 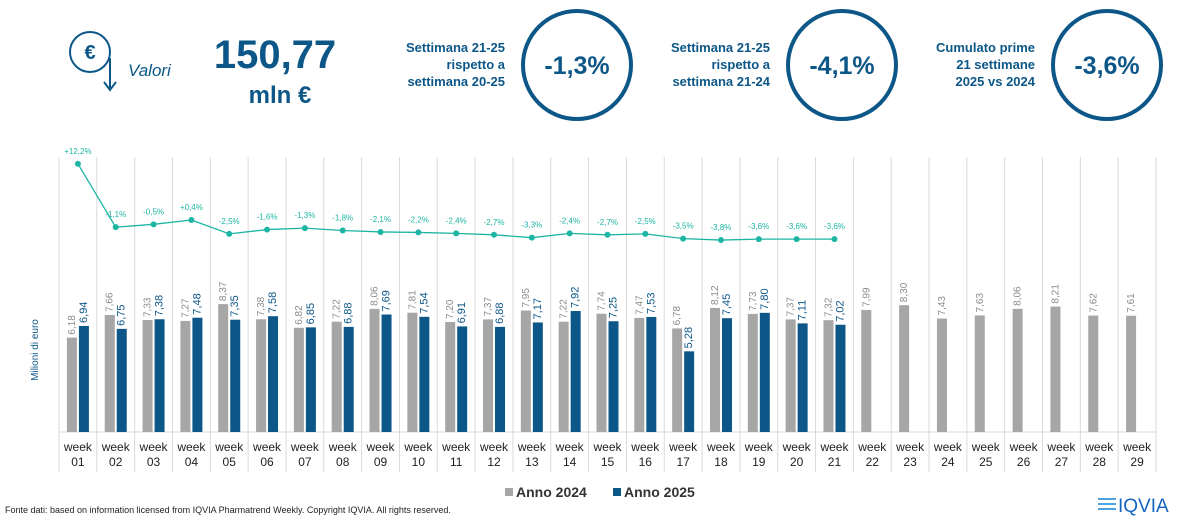 What do you see at coordinates (758, 454) in the screenshot?
I see `x-tick-label: week 19` at bounding box center [758, 454].